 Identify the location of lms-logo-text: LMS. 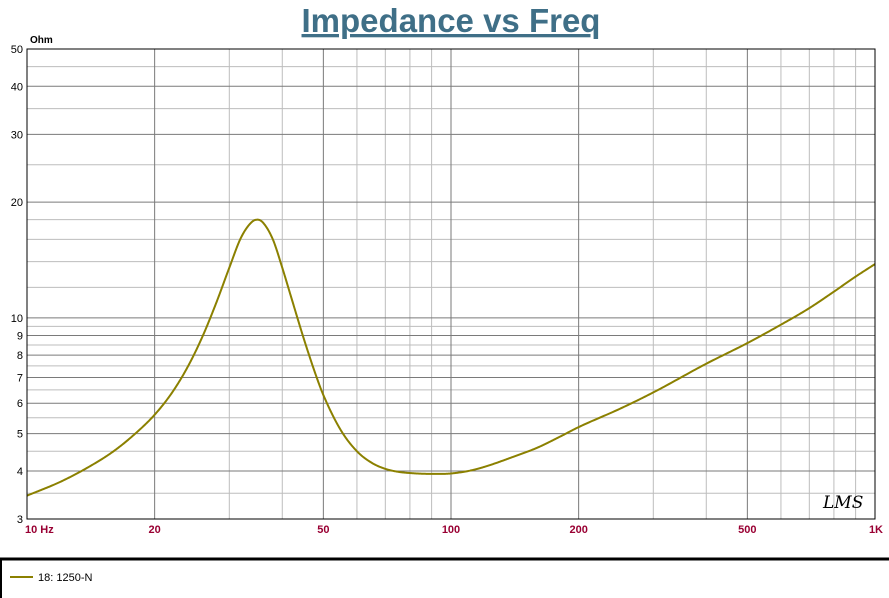
(842, 503).